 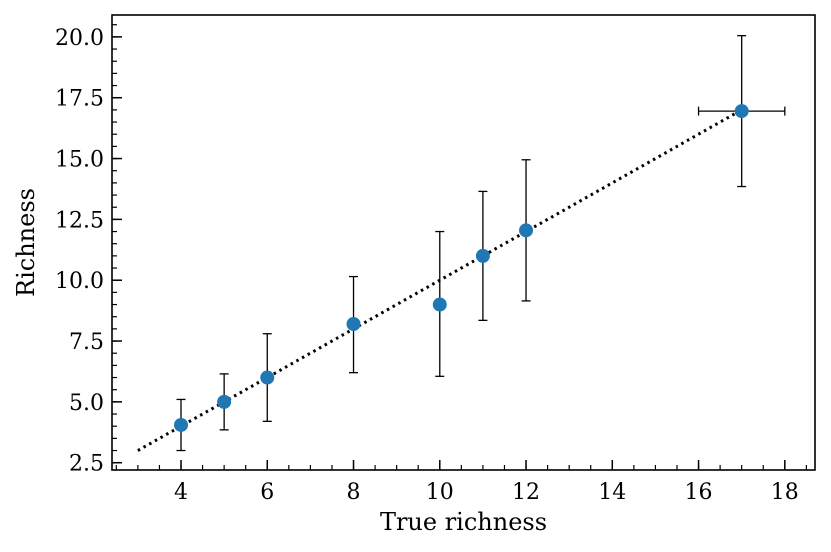 I want to click on y-axis-label: Richness, so click(x=26, y=242).